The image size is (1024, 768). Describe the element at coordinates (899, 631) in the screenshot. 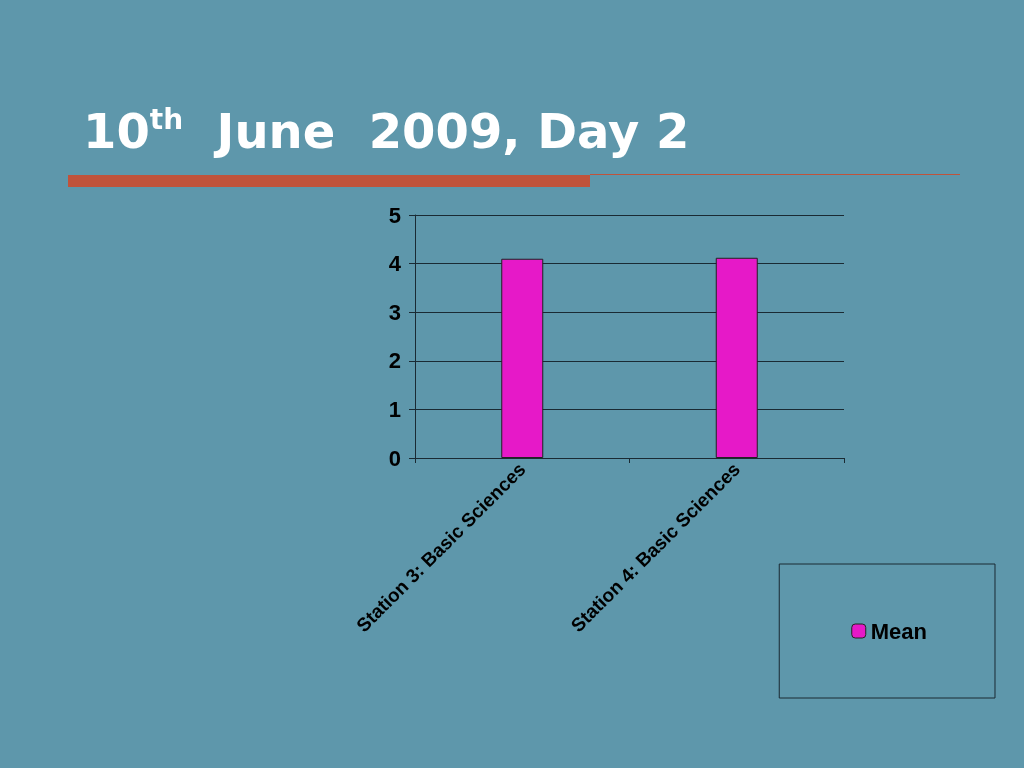

I see `legend-label: Mean` at that location.